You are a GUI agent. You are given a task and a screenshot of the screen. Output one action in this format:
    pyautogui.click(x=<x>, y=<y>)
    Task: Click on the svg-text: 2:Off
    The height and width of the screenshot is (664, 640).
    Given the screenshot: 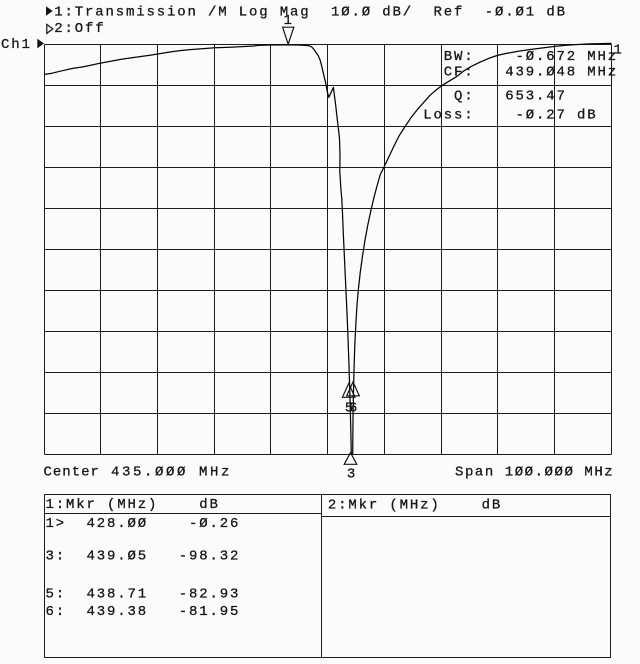 What is the action you would take?
    pyautogui.click(x=79, y=29)
    